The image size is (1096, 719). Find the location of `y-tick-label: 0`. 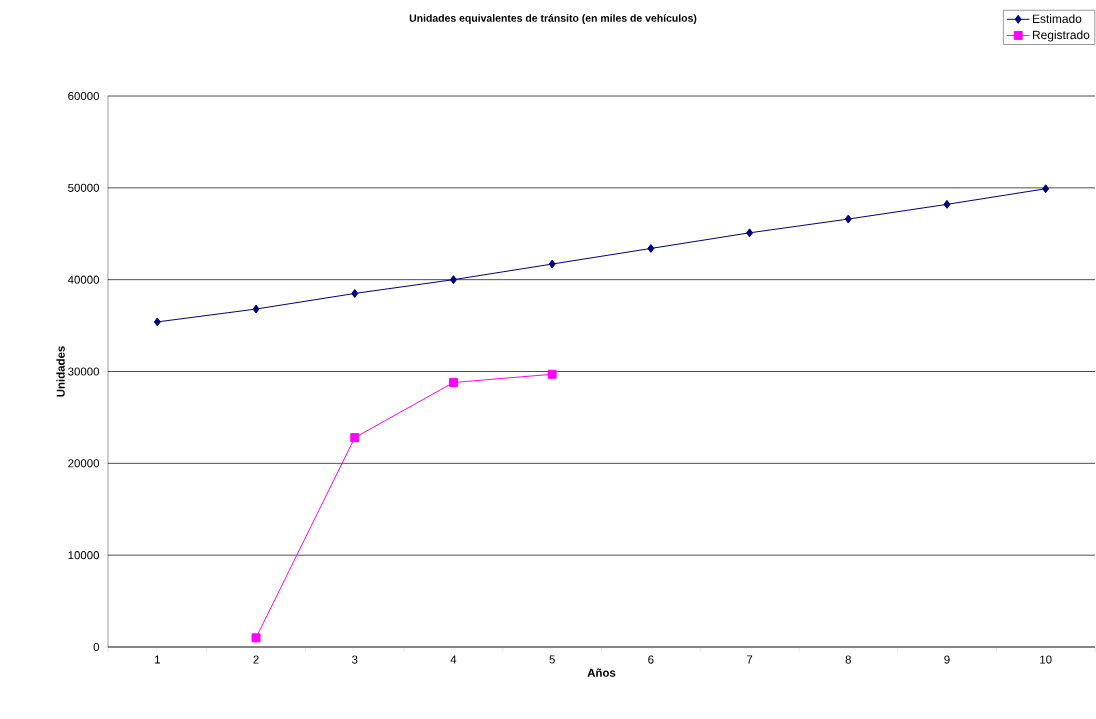

y-tick-label: 0 is located at coordinates (96, 647).